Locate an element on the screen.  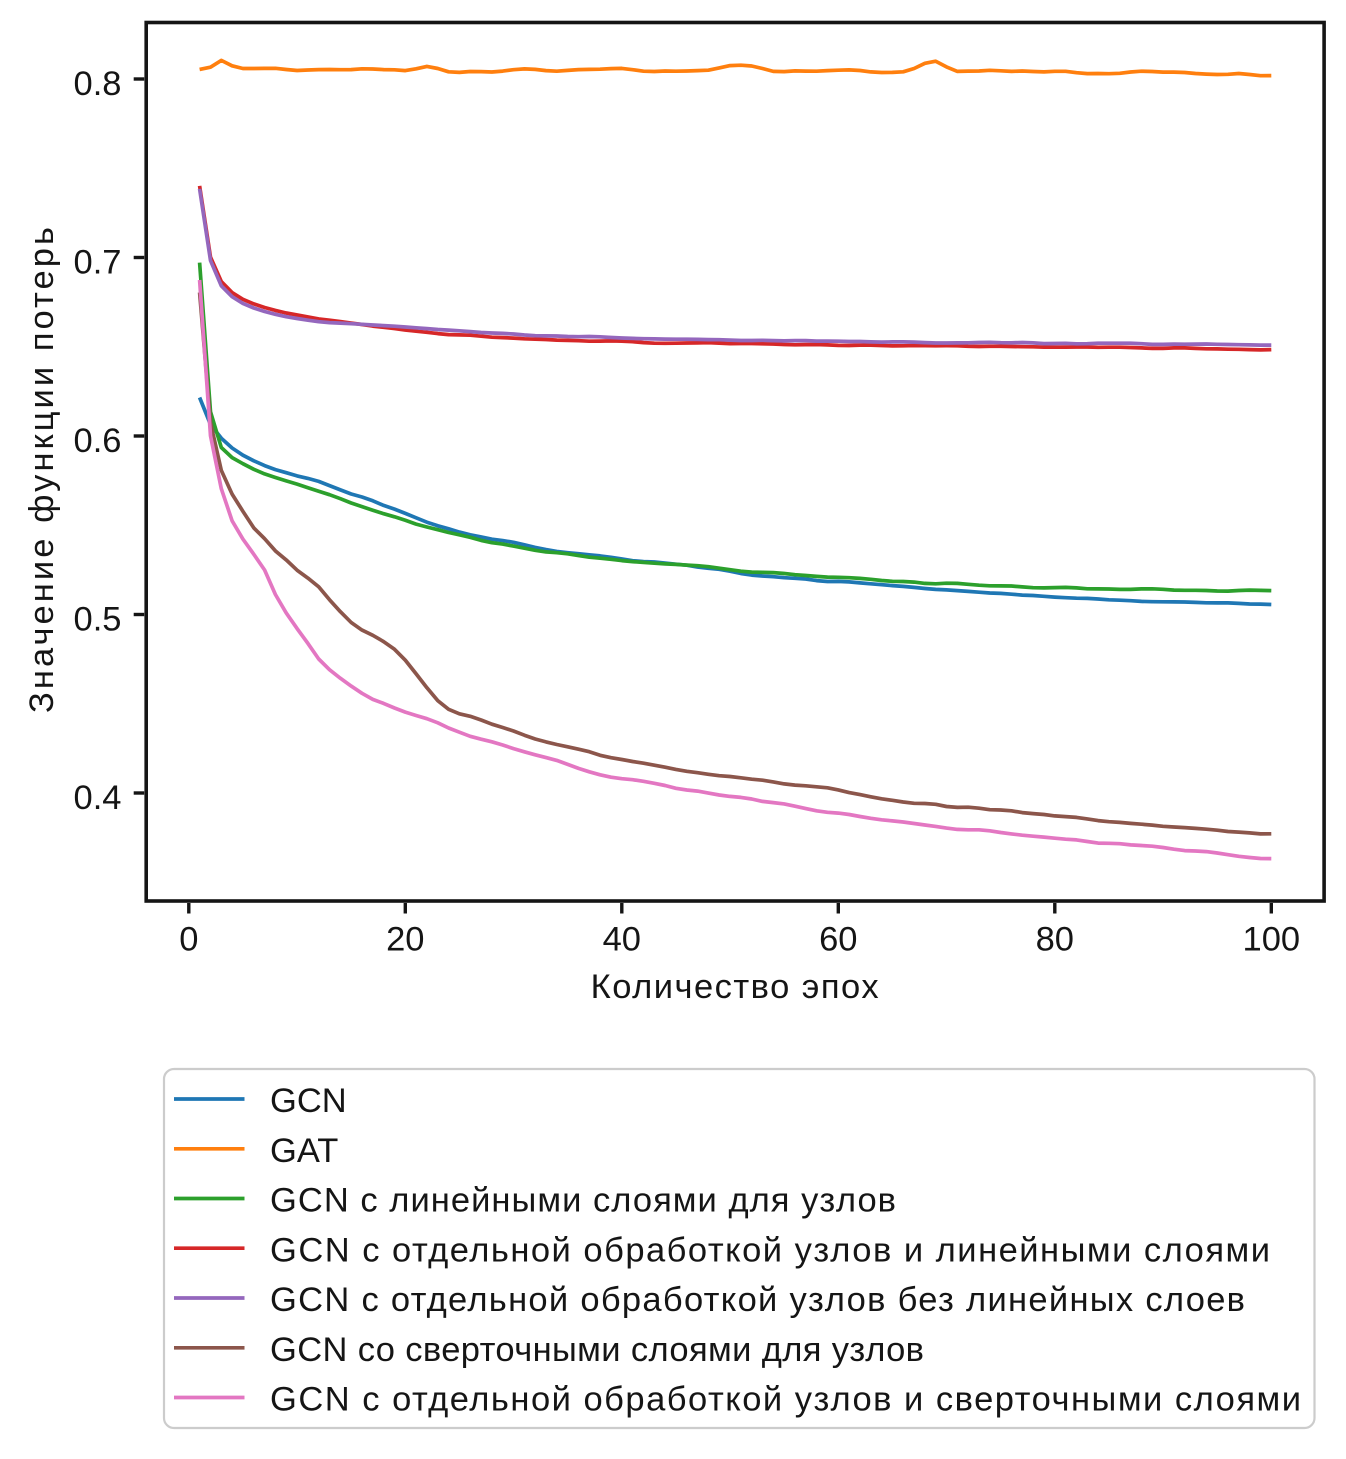
svg-text: 0.6 is located at coordinates (98, 441).